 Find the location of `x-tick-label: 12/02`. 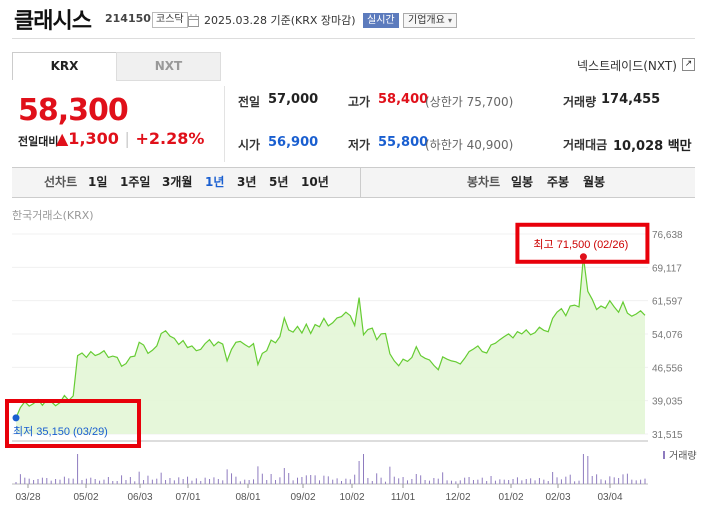

x-tick-label: 12/02 is located at coordinates (457, 497).